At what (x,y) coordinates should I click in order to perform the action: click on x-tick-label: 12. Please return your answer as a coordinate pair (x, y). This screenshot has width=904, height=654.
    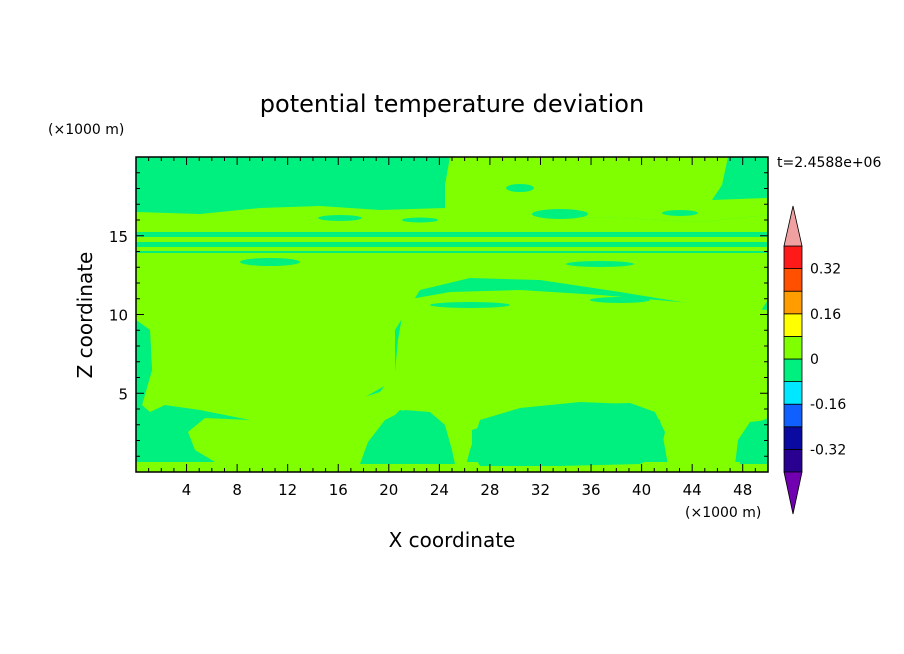
    Looking at the image, I should click on (287, 490).